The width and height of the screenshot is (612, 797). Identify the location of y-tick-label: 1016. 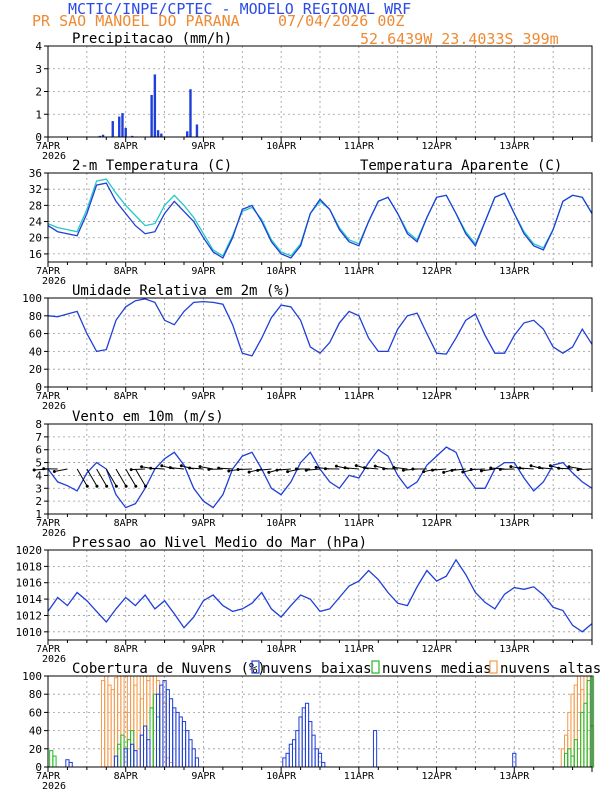
(29, 583).